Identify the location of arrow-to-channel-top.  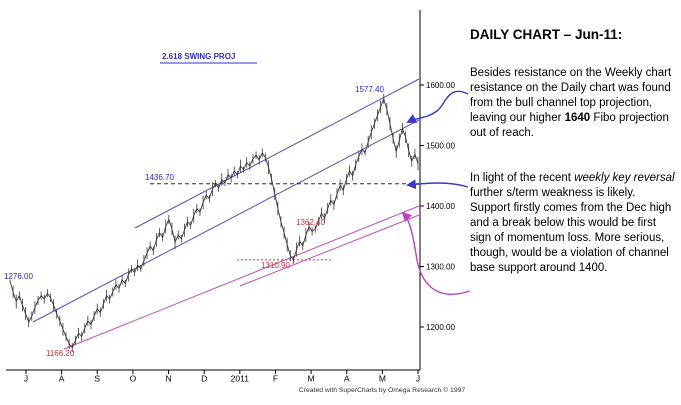
(437, 106).